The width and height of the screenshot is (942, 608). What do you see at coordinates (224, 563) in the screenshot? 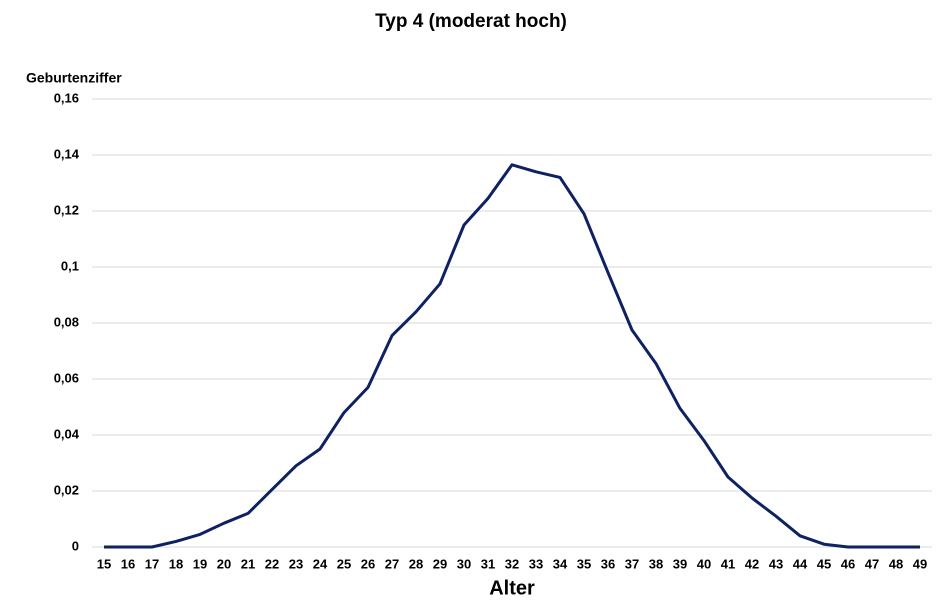
I see `x-tick-label: 20` at bounding box center [224, 563].